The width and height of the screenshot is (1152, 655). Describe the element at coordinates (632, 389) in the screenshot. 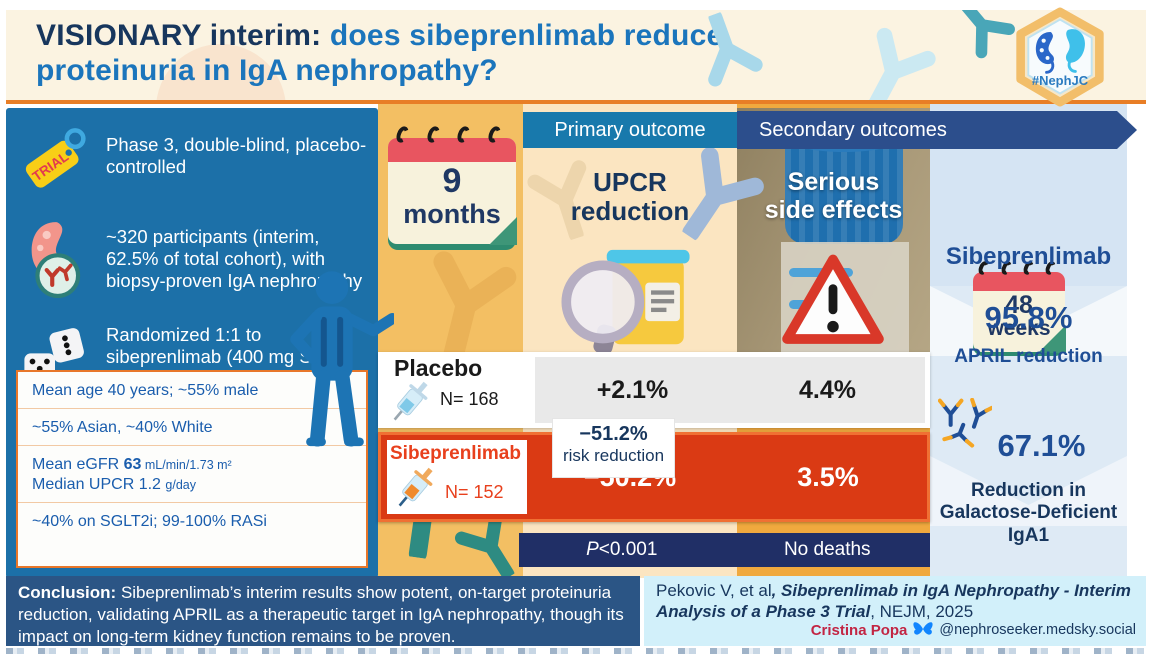

I see `placebo-upcr-value: +2.1%` at that location.